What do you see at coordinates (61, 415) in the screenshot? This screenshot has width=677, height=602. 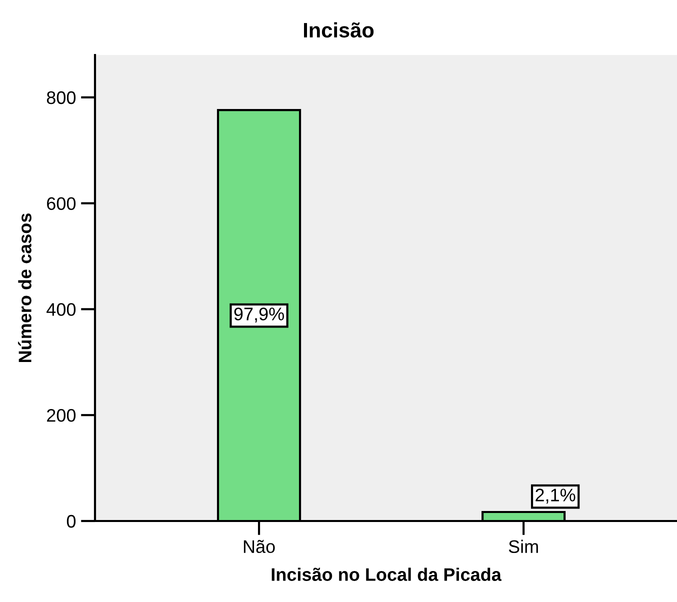 I see `y-tick-label: 200` at bounding box center [61, 415].